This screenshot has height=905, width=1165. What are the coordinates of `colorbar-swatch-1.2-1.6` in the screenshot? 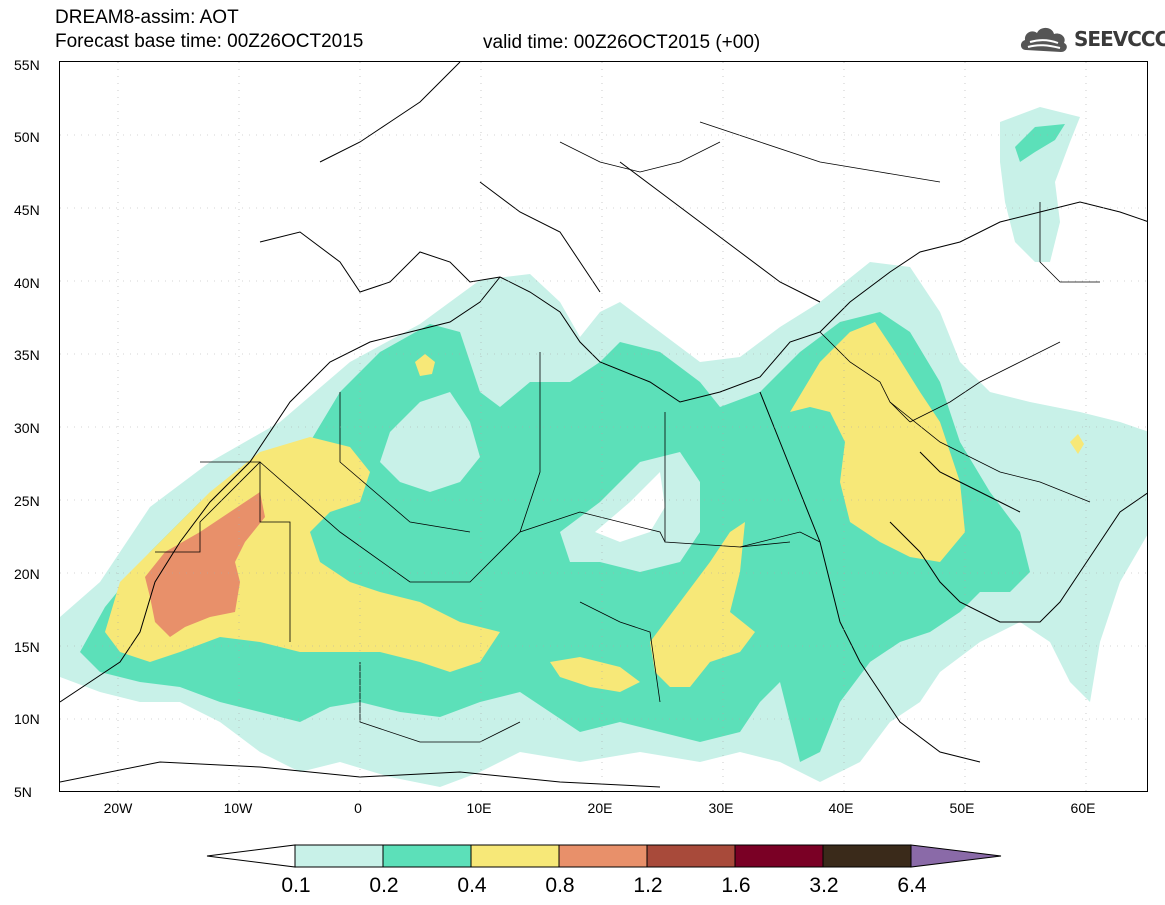 It's located at (691, 856).